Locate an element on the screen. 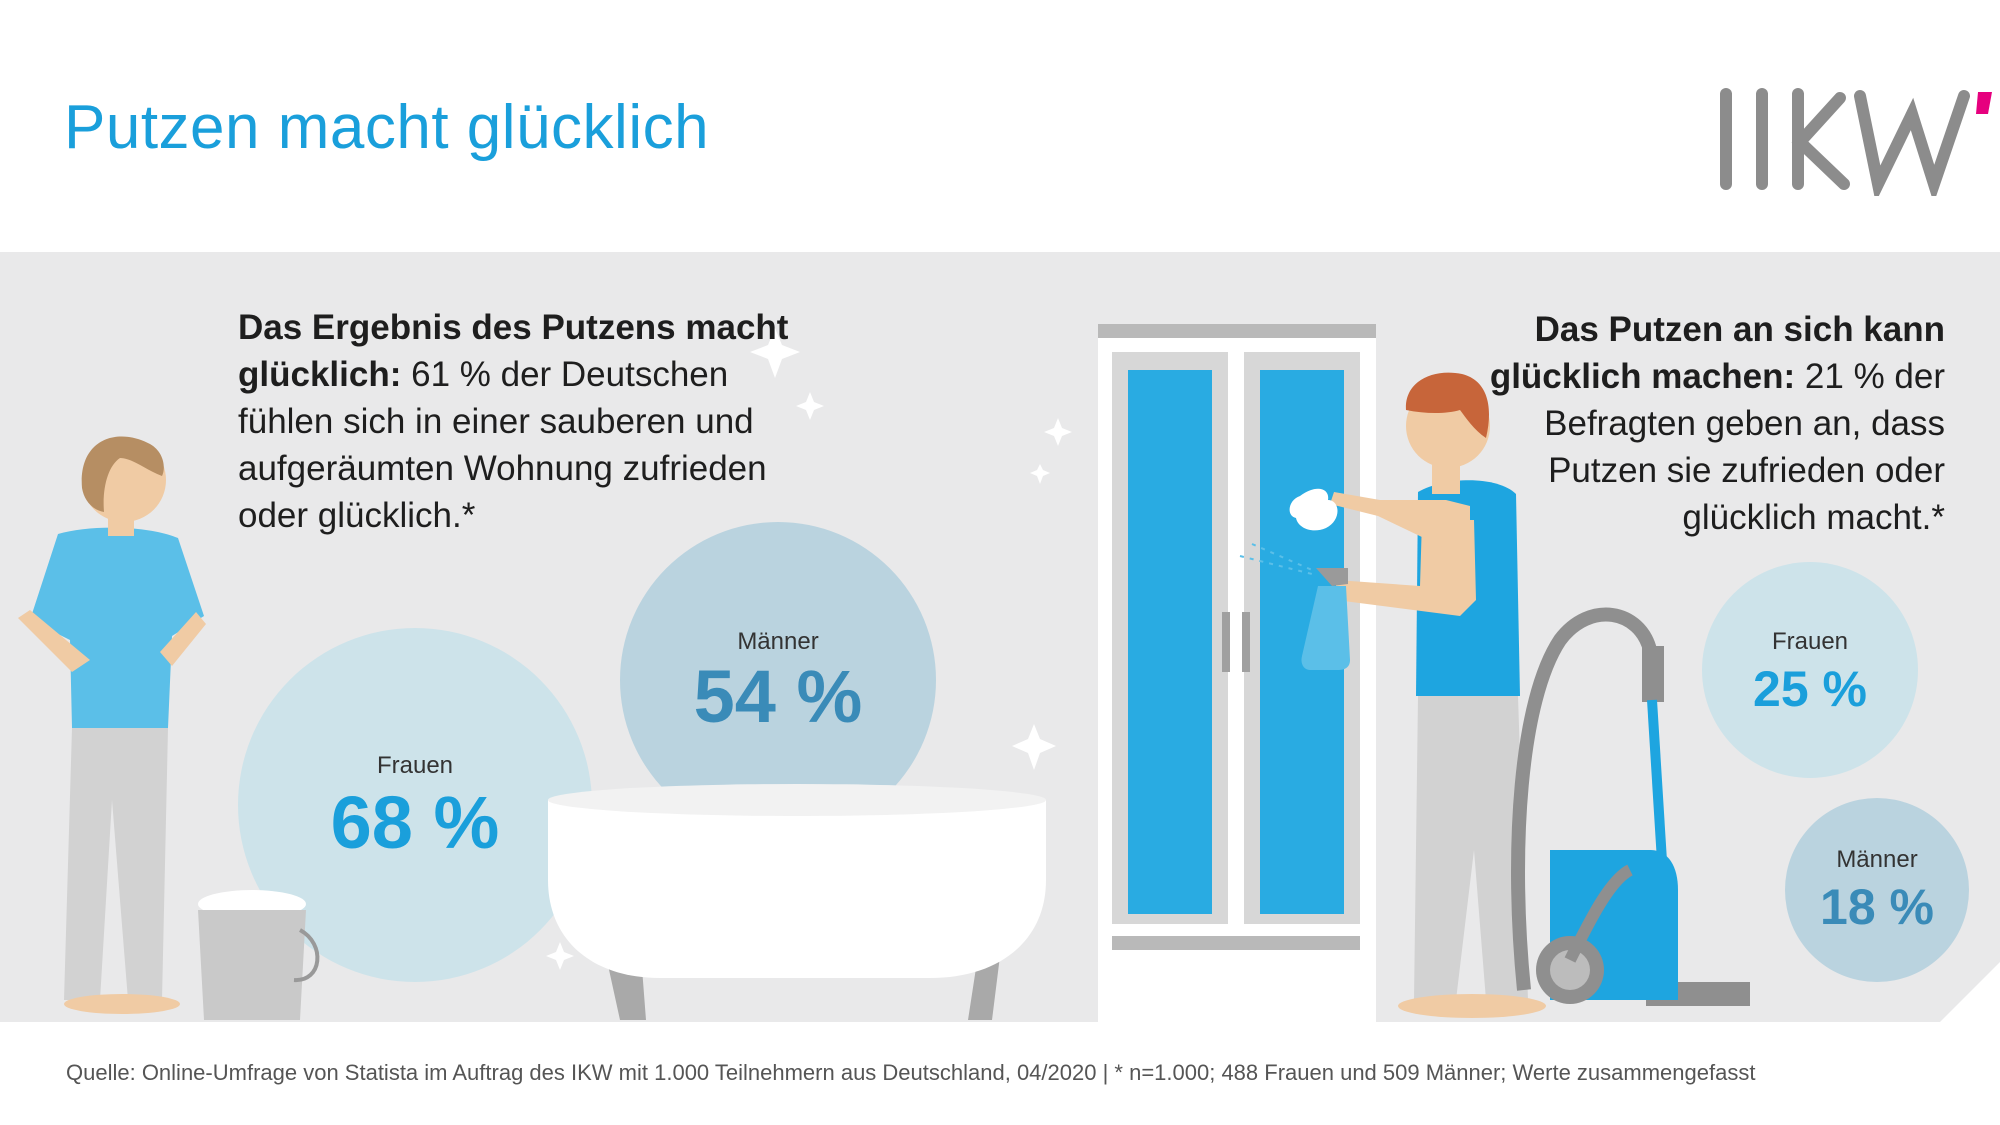 This screenshot has height=1125, width=2000. bubble-frauen-right is located at coordinates (1810, 670).